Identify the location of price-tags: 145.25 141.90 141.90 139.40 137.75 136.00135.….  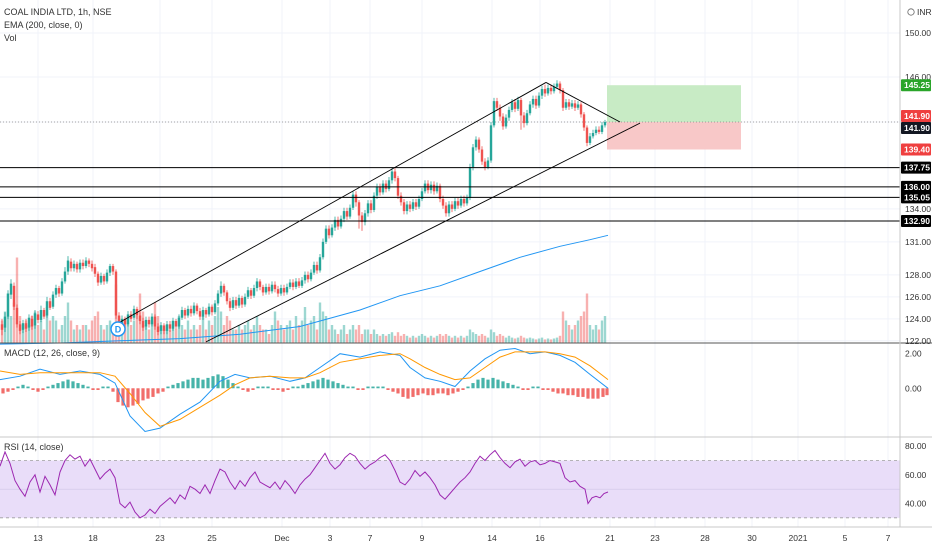
(916, 153).